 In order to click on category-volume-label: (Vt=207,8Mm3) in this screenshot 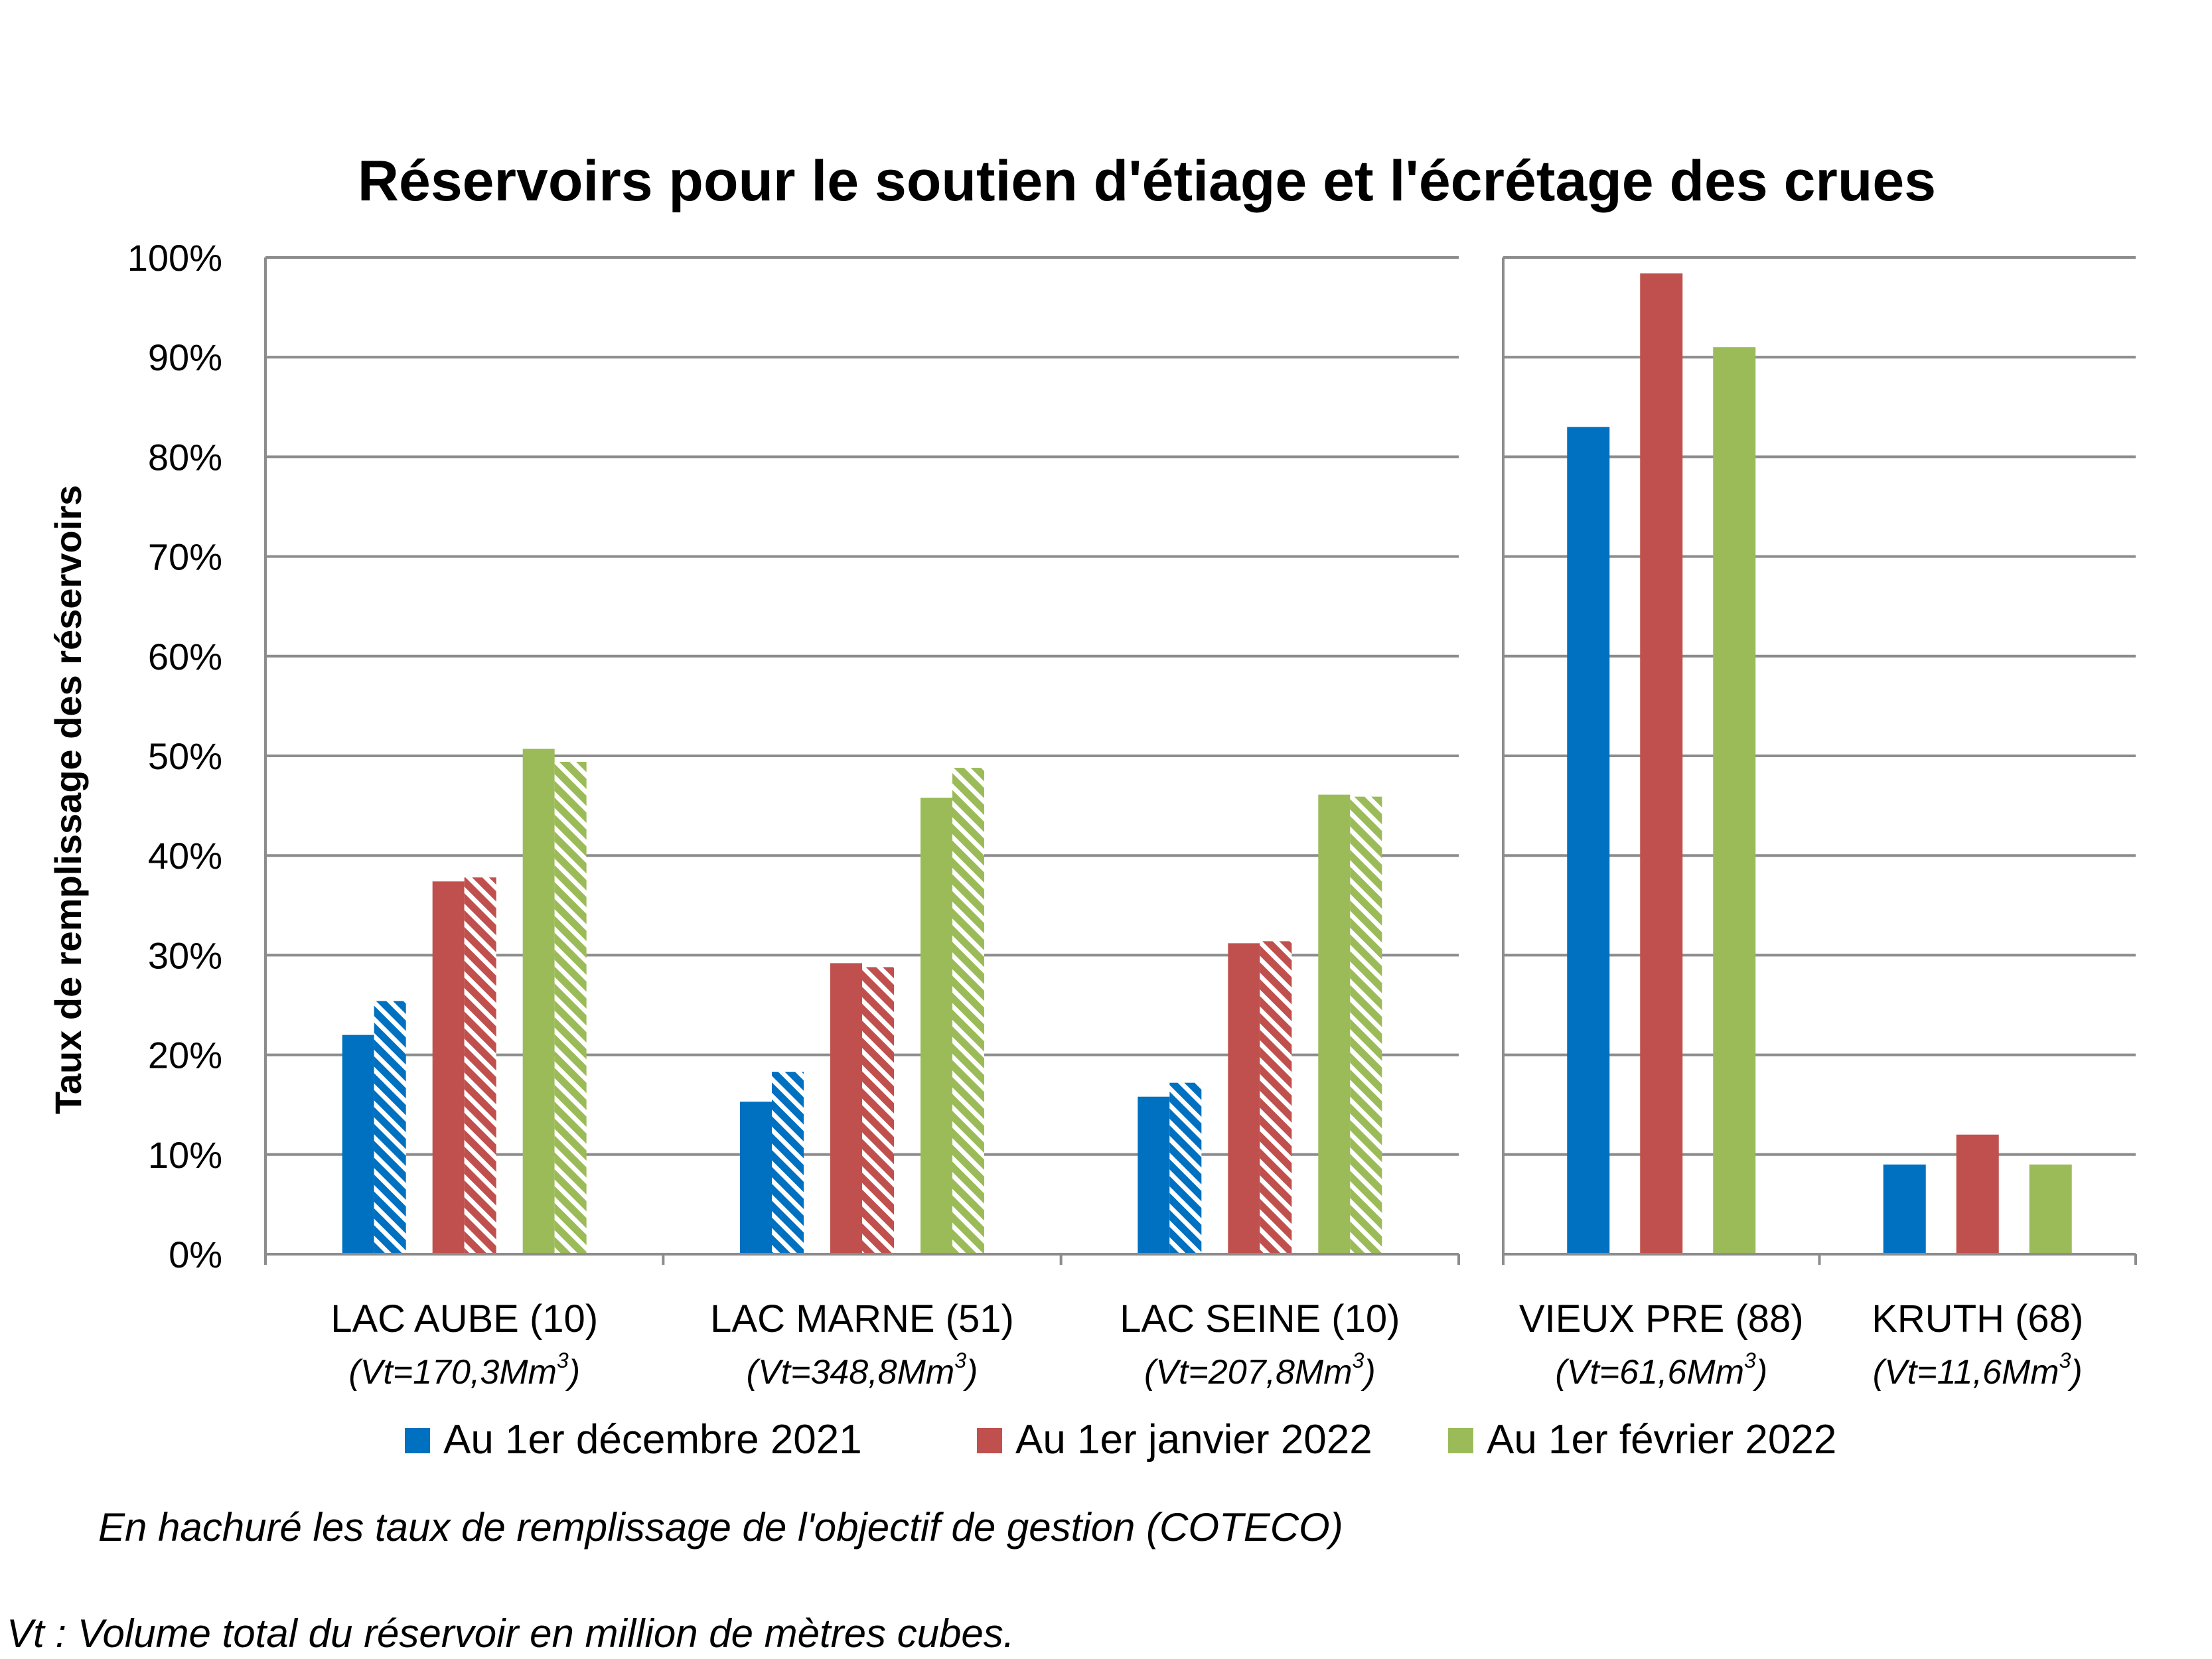, I will do `click(1260, 1370)`.